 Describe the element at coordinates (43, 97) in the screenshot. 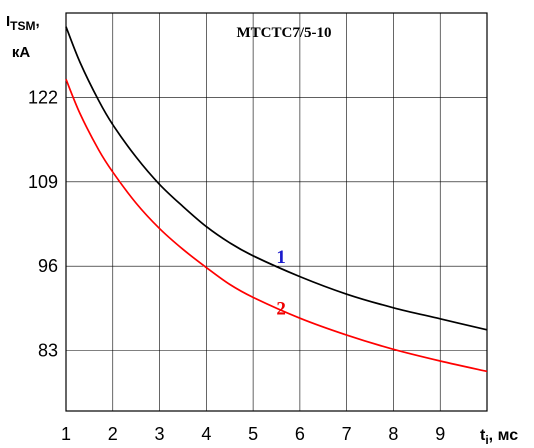

I see `y-tick-label: 122` at that location.